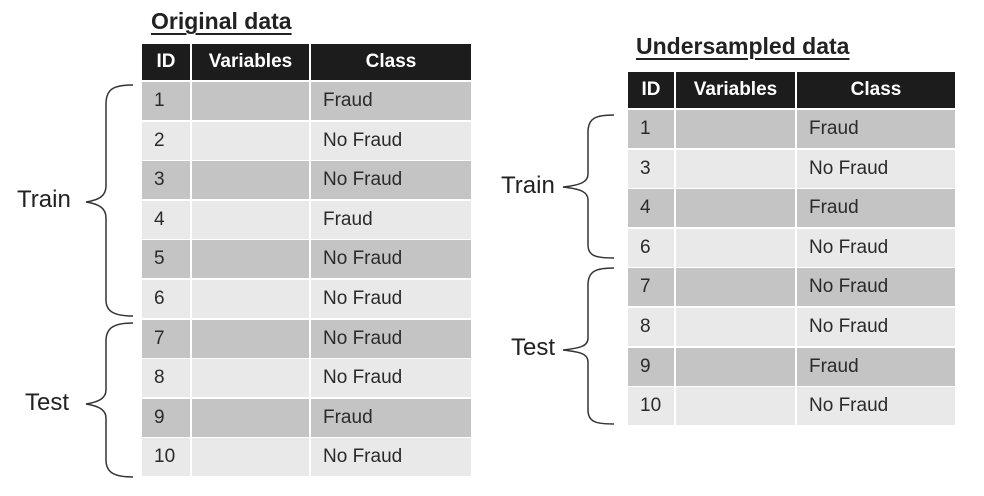  I want to click on original-test-label: Test, so click(47, 402).